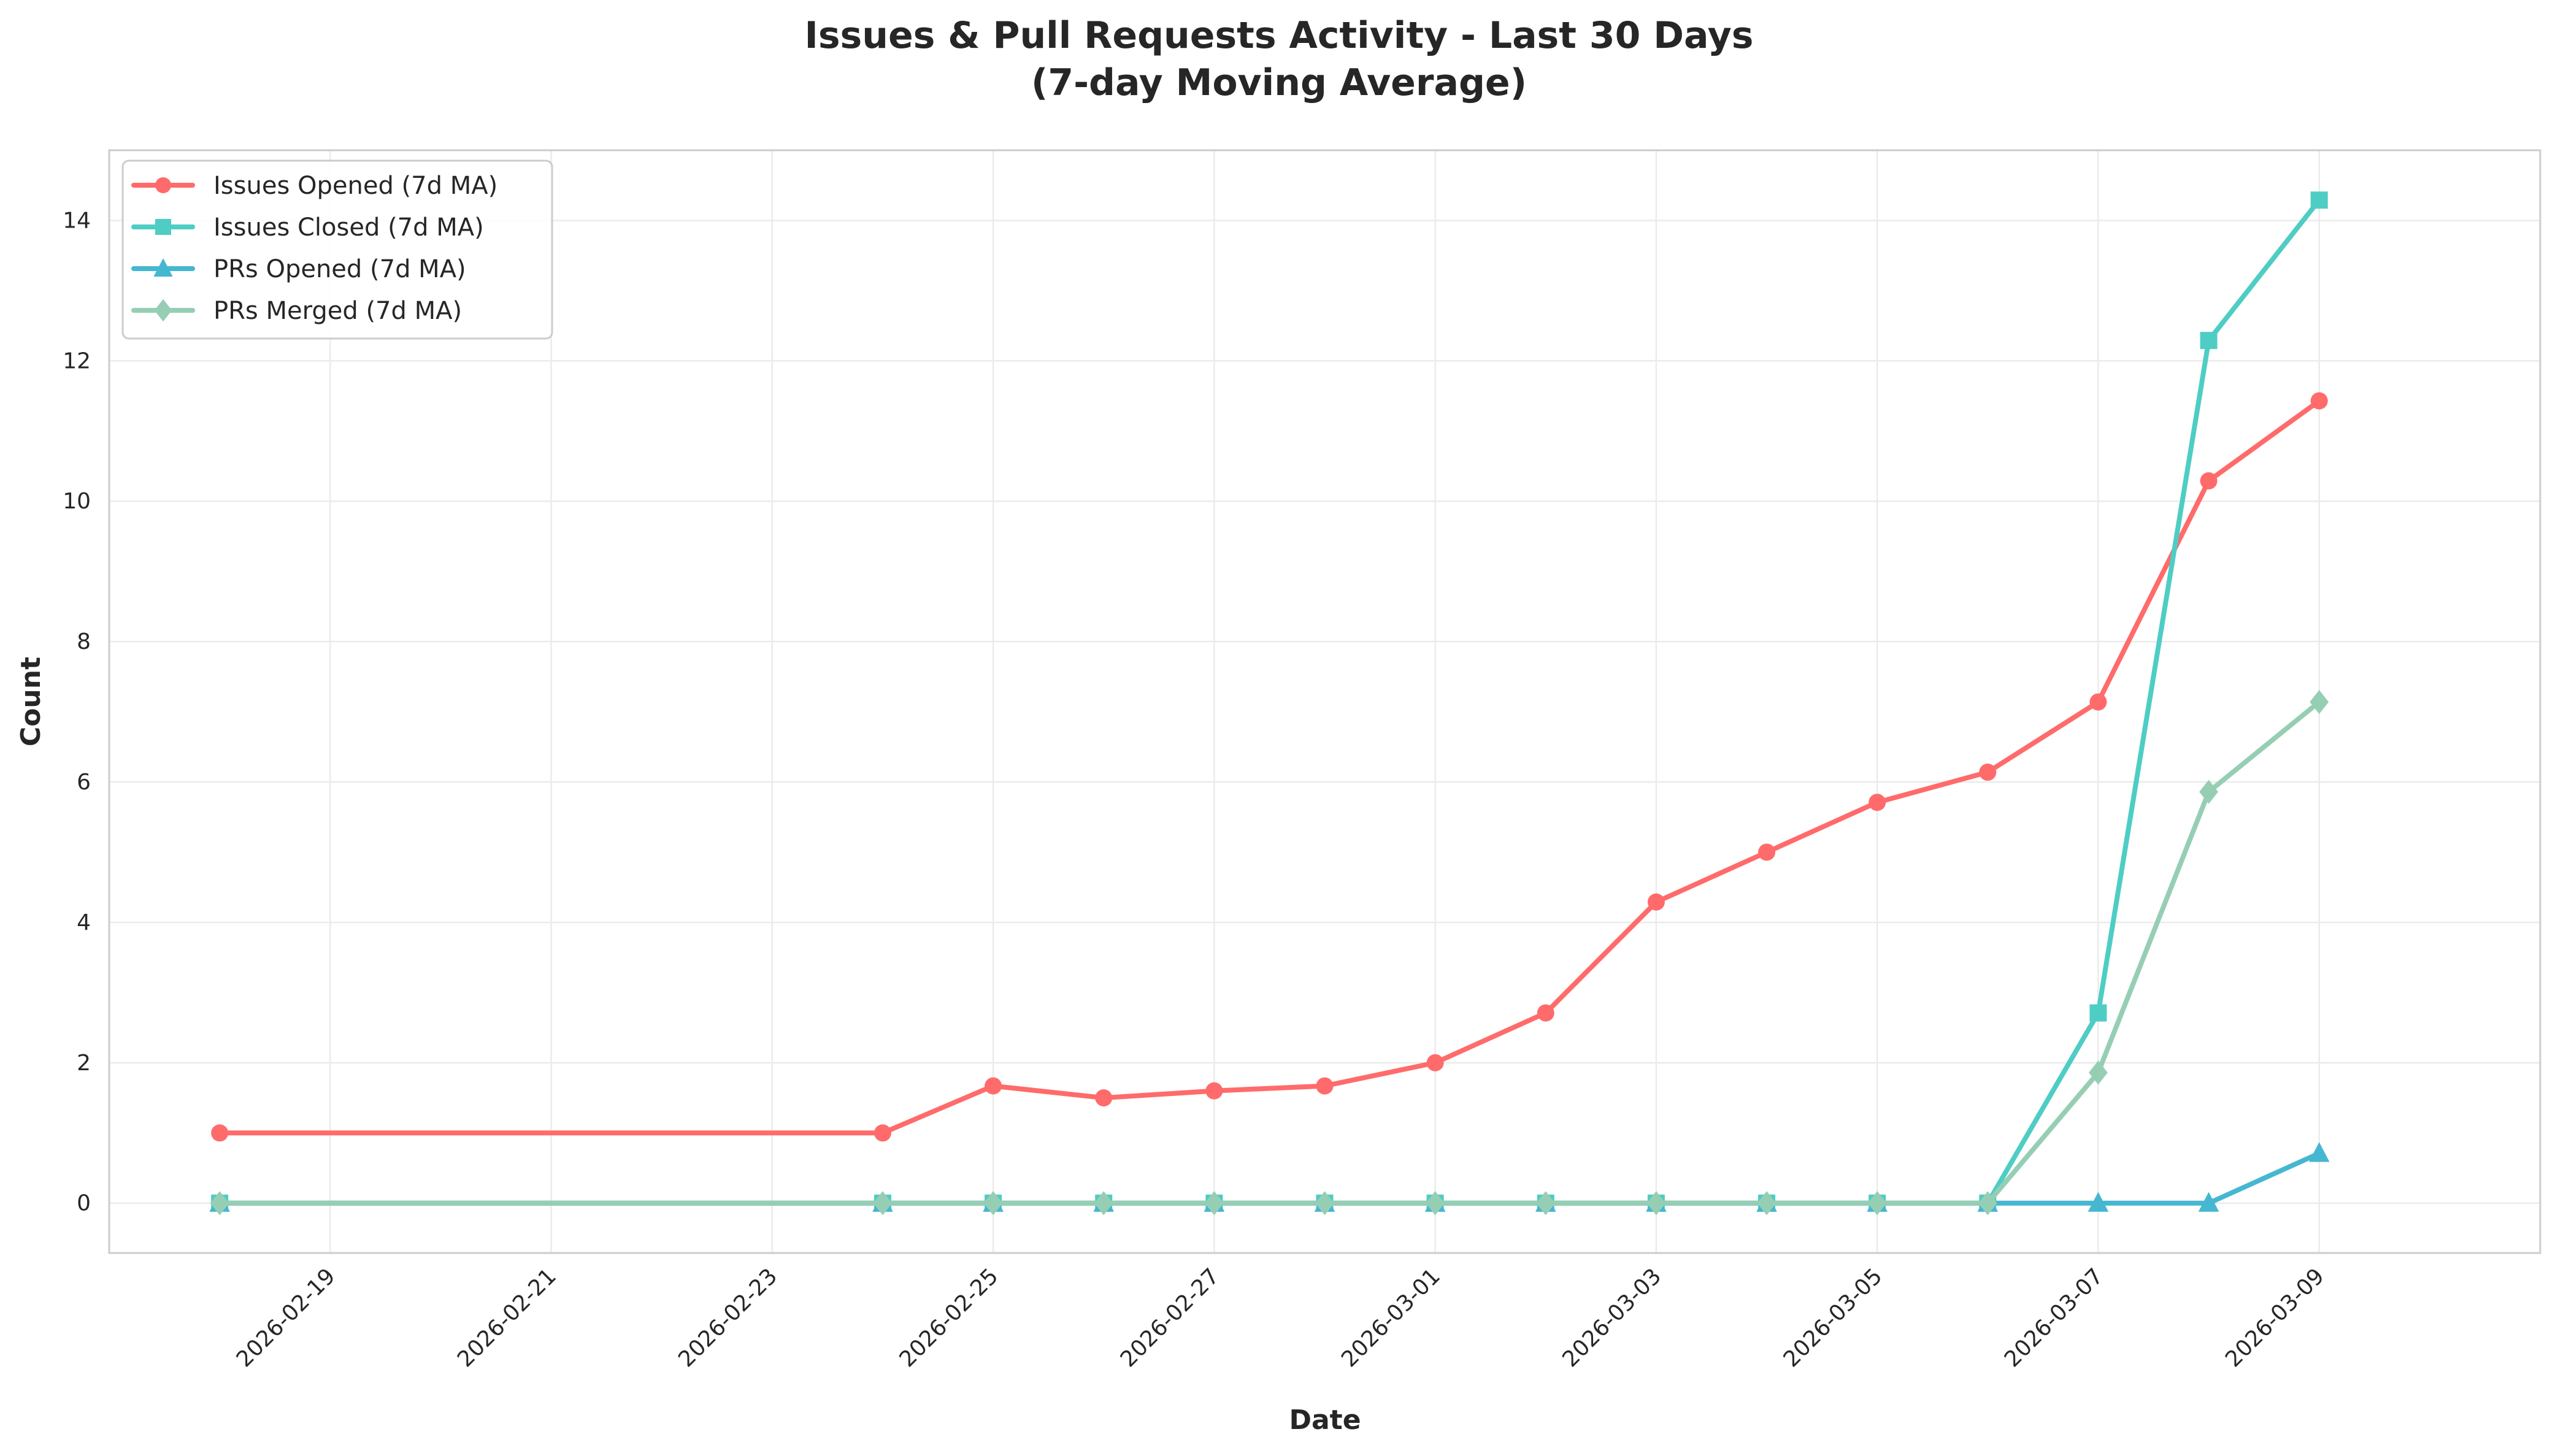 This screenshot has height=1456, width=2558. What do you see at coordinates (507, 1317) in the screenshot?
I see `x-tick-label: 2026-02-21` at bounding box center [507, 1317].